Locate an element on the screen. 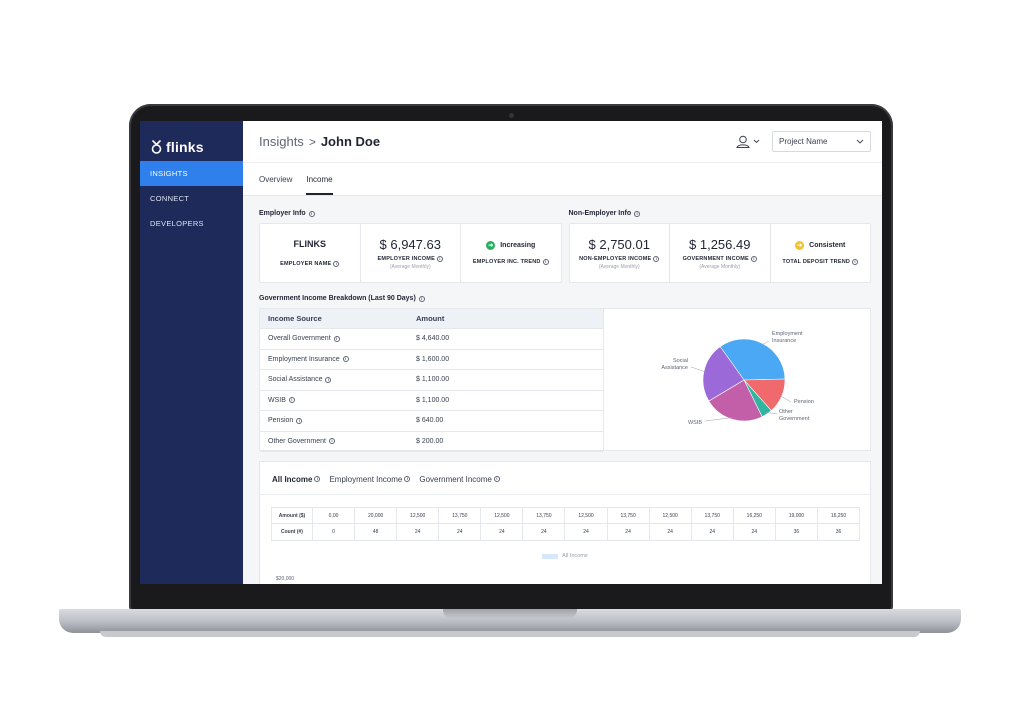  employer-name-card: FLINKS EMPLOYER NAME i is located at coordinates (310, 253).